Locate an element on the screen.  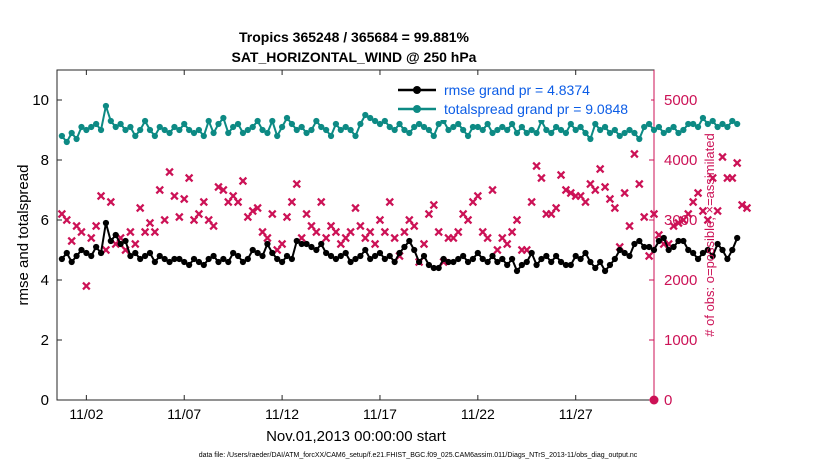
legend-rmse-label: rmse grand pr = 4.8374 is located at coordinates (517, 90).